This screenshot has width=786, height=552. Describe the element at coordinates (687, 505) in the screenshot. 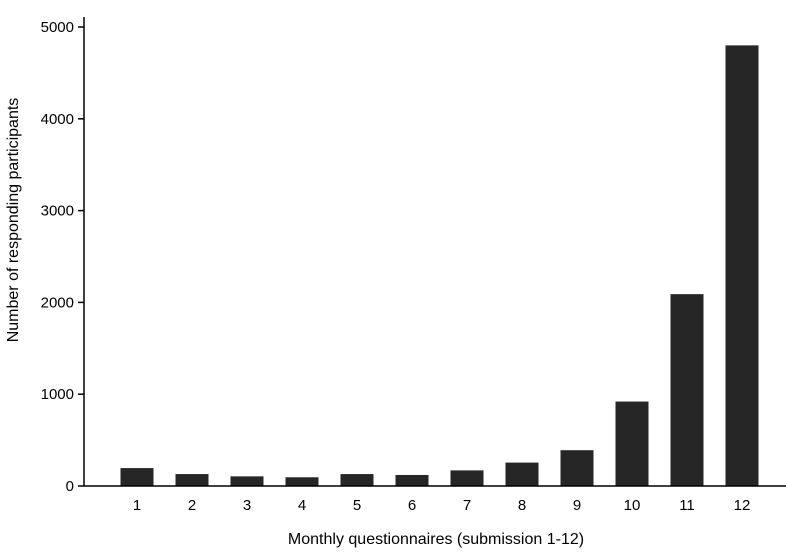

I see `x-tick-label-11: 11` at that location.